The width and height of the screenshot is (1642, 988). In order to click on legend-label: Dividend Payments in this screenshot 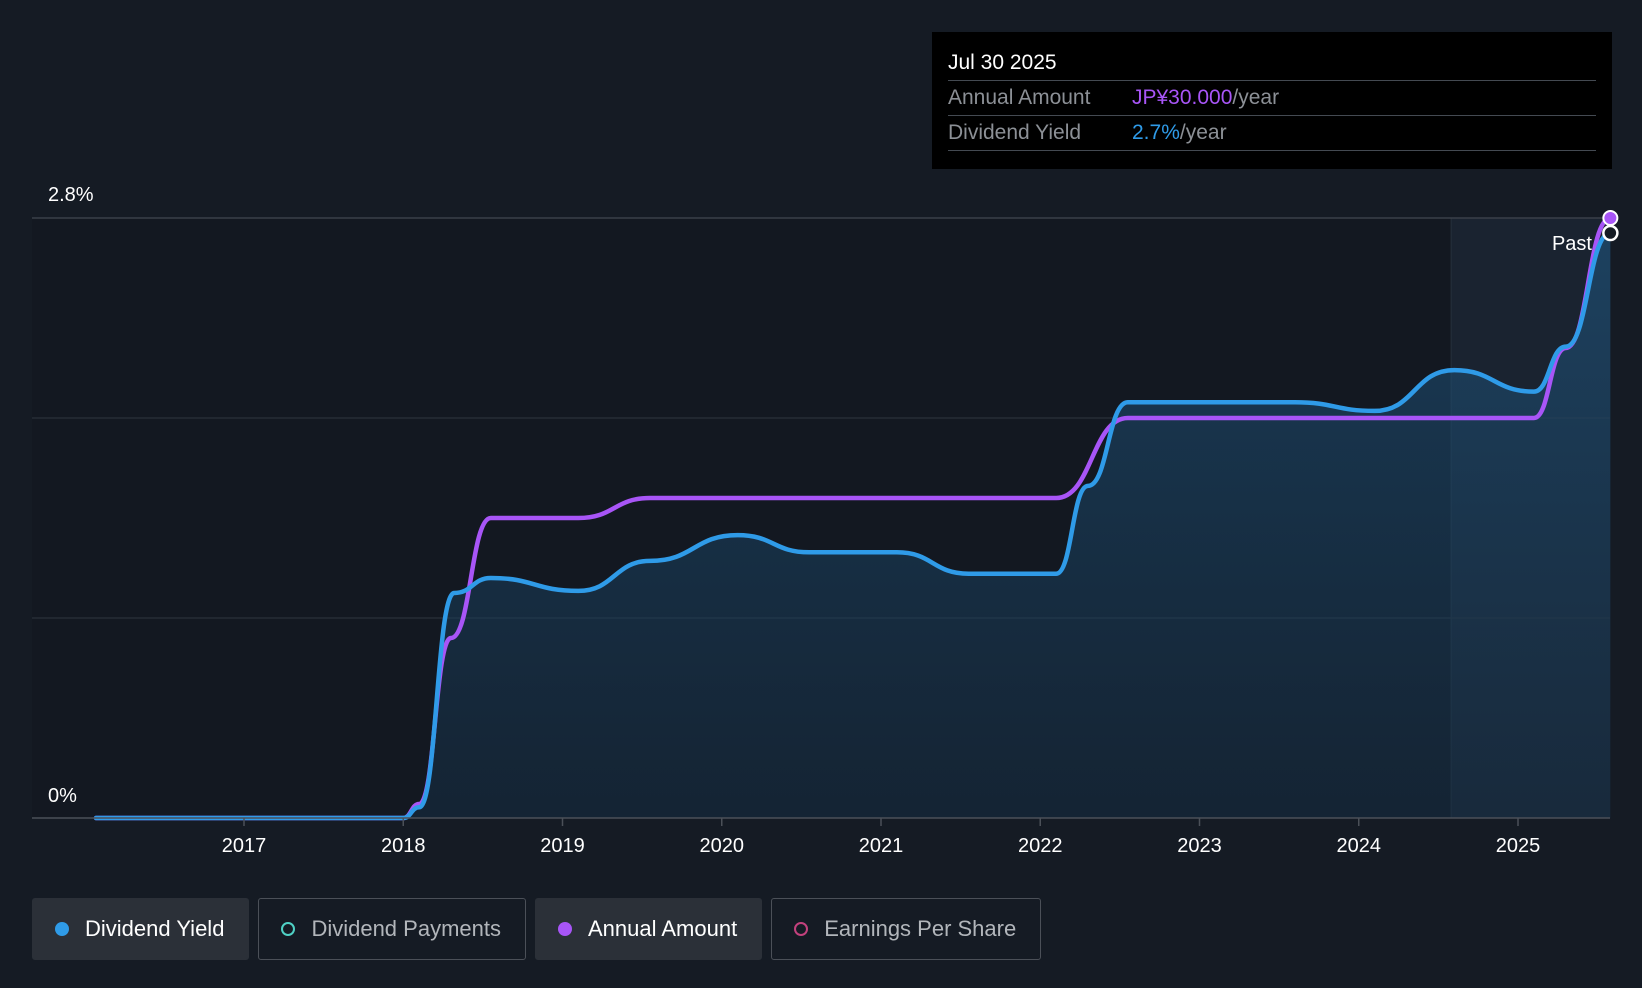, I will do `click(406, 928)`.